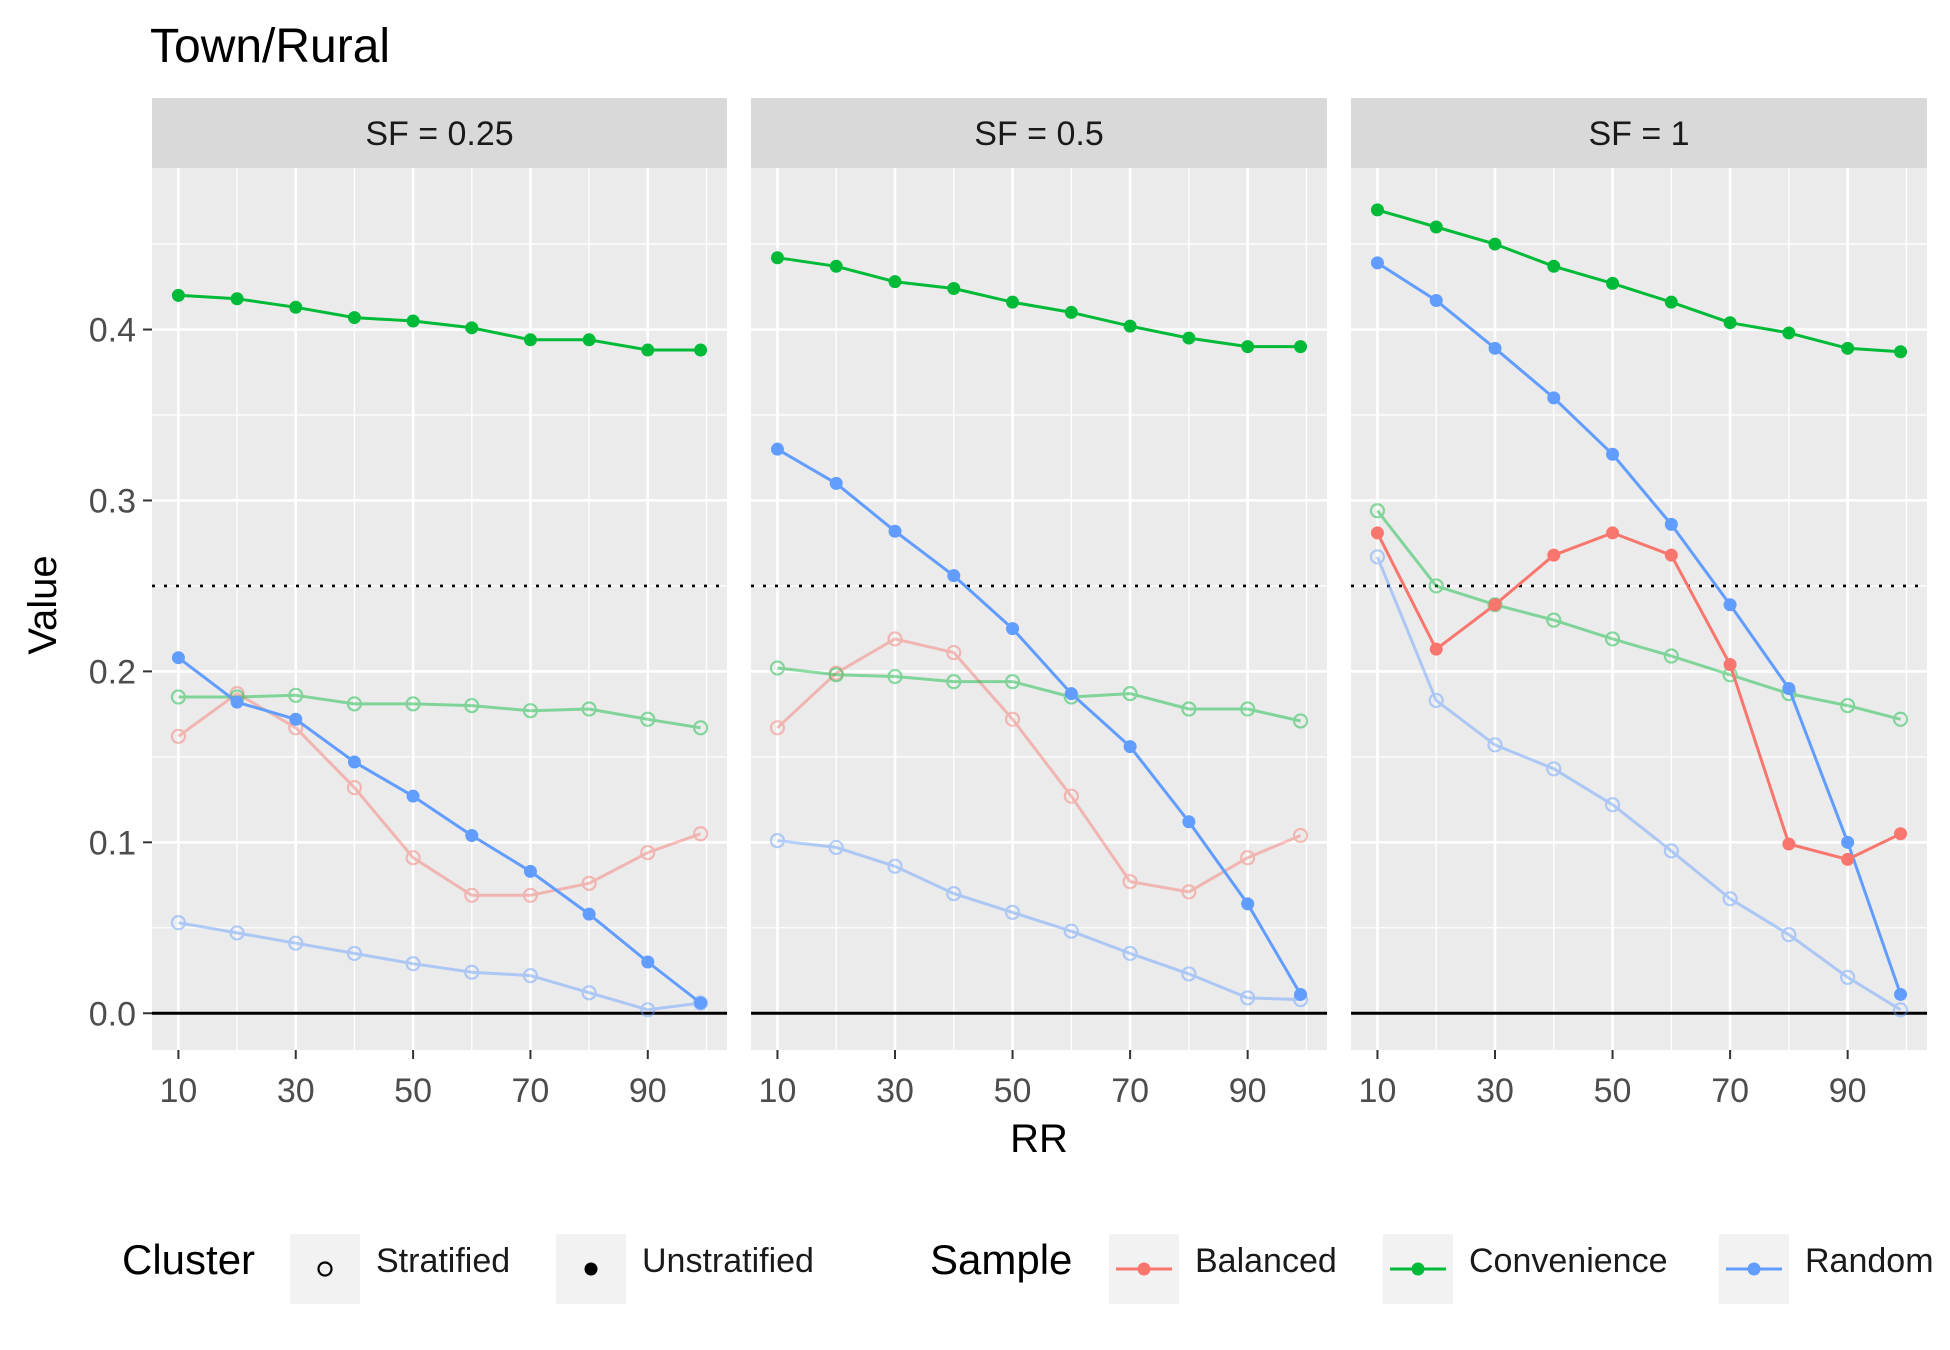 This screenshot has height=1350, width=1950. What do you see at coordinates (188, 1259) in the screenshot?
I see `legend-title-cluster: Cluster` at bounding box center [188, 1259].